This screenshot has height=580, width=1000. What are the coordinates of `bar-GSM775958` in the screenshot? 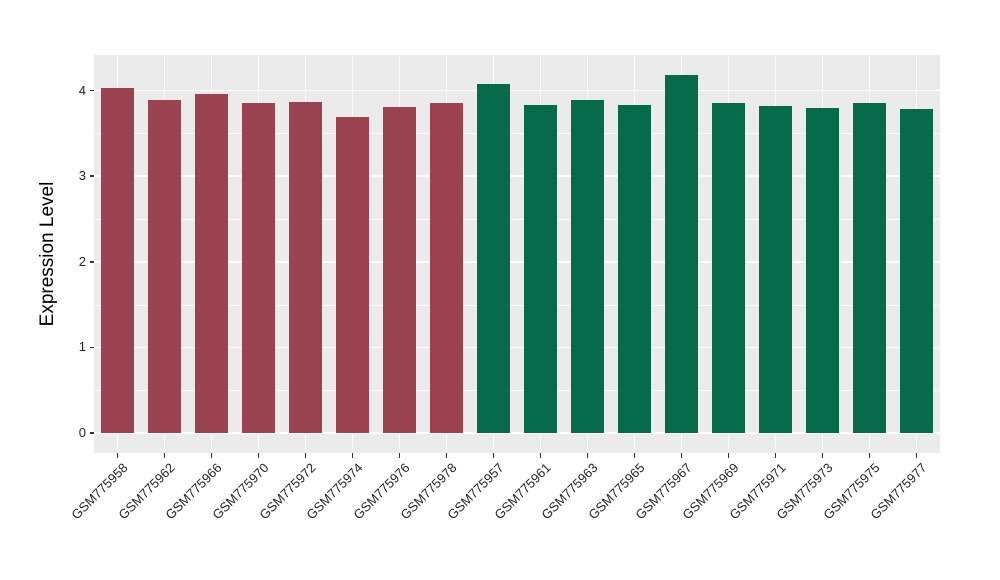 It's located at (117, 260).